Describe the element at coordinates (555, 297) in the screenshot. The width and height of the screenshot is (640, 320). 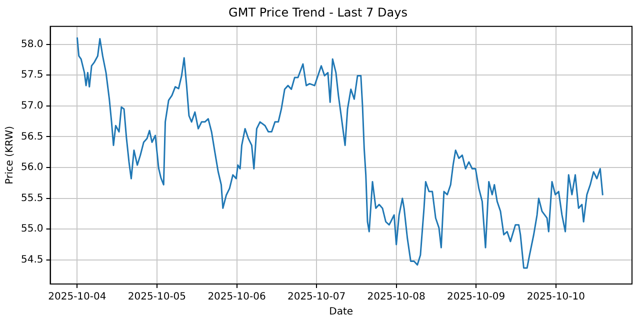
I see `x-tick-label: 2025-10-10` at that location.